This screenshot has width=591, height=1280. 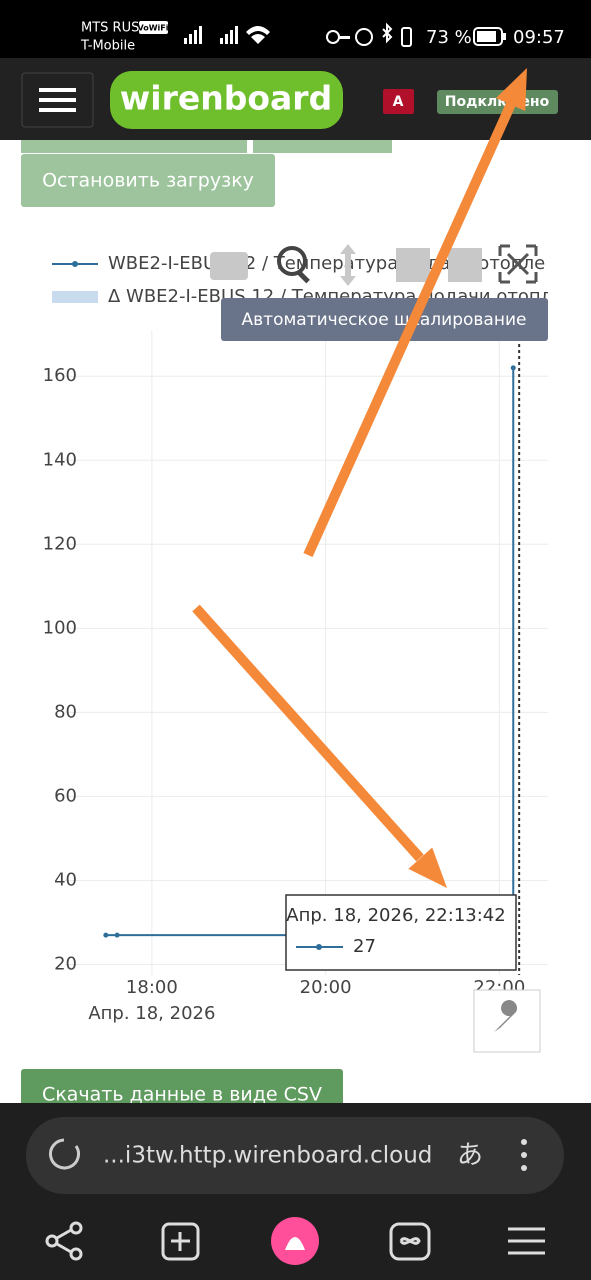 What do you see at coordinates (60, 627) in the screenshot?
I see `y-tick-label: 100` at bounding box center [60, 627].